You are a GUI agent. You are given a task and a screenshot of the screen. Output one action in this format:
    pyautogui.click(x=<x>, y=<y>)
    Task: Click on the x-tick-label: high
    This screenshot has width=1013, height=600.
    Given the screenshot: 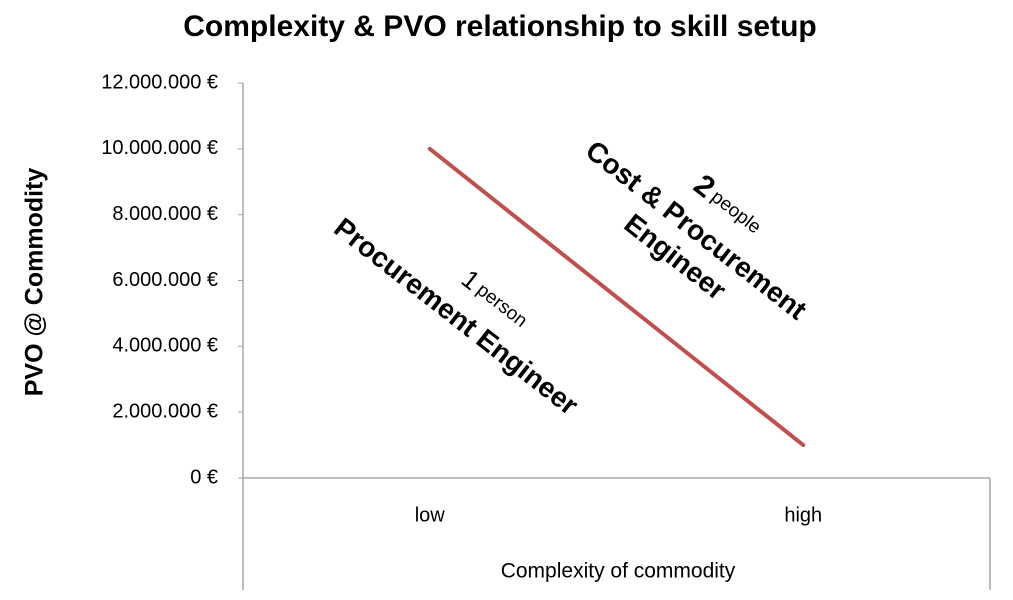 What is the action you would take?
    pyautogui.click(x=803, y=515)
    